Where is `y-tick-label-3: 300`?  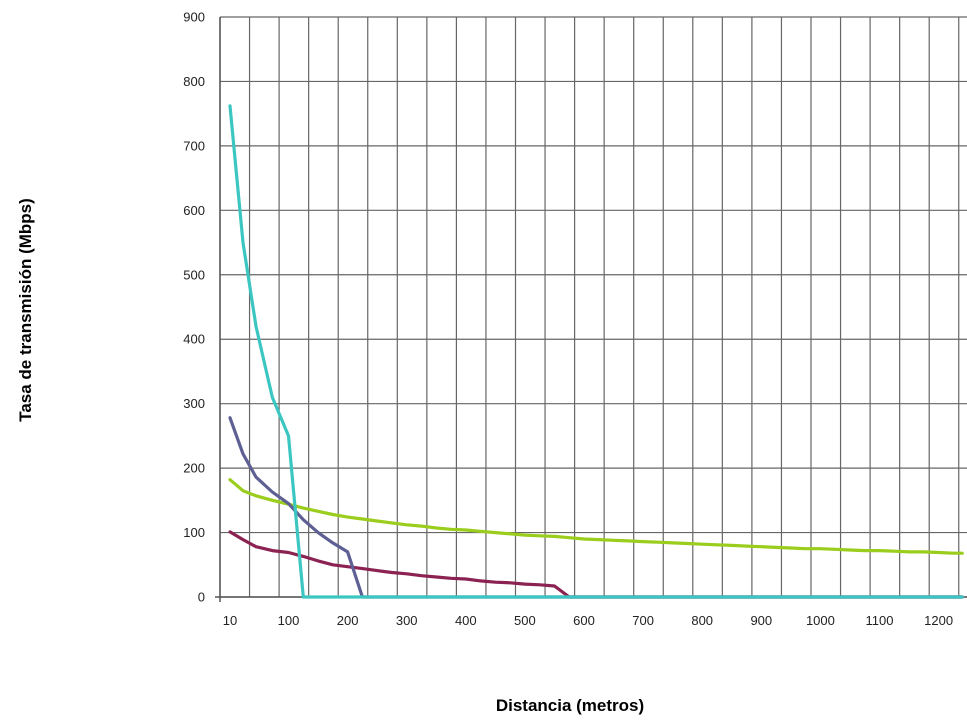 y-tick-label-3: 300 is located at coordinates (194, 403).